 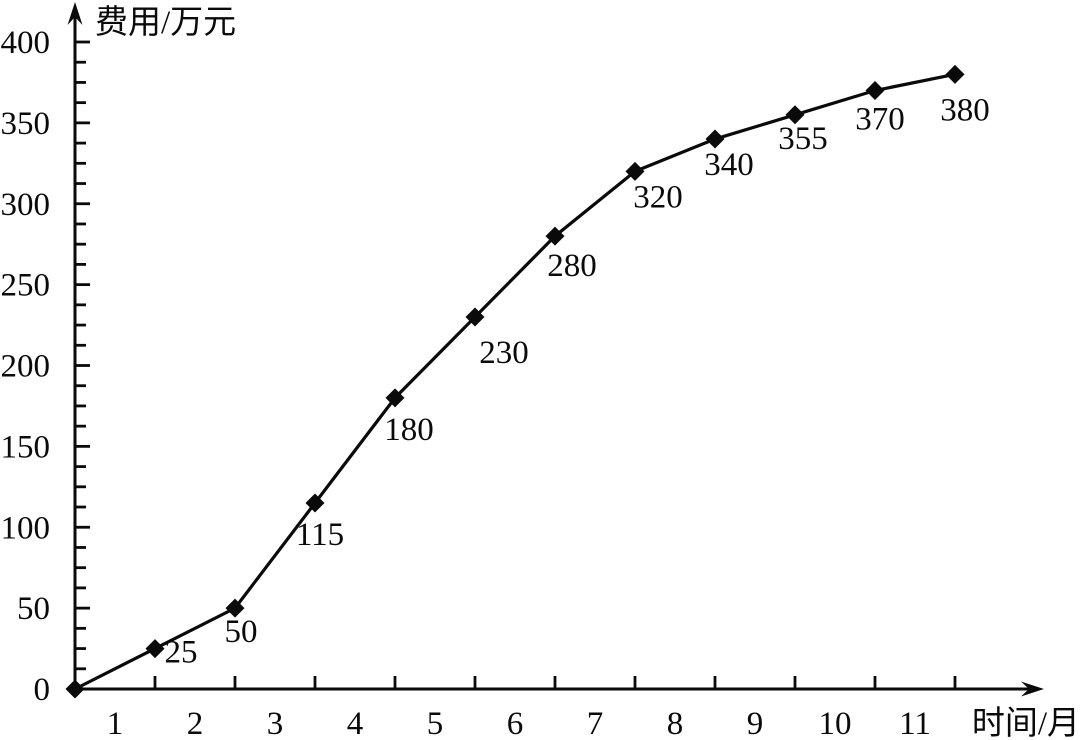 I want to click on y-axis-tick-label: 350, so click(x=26, y=124).